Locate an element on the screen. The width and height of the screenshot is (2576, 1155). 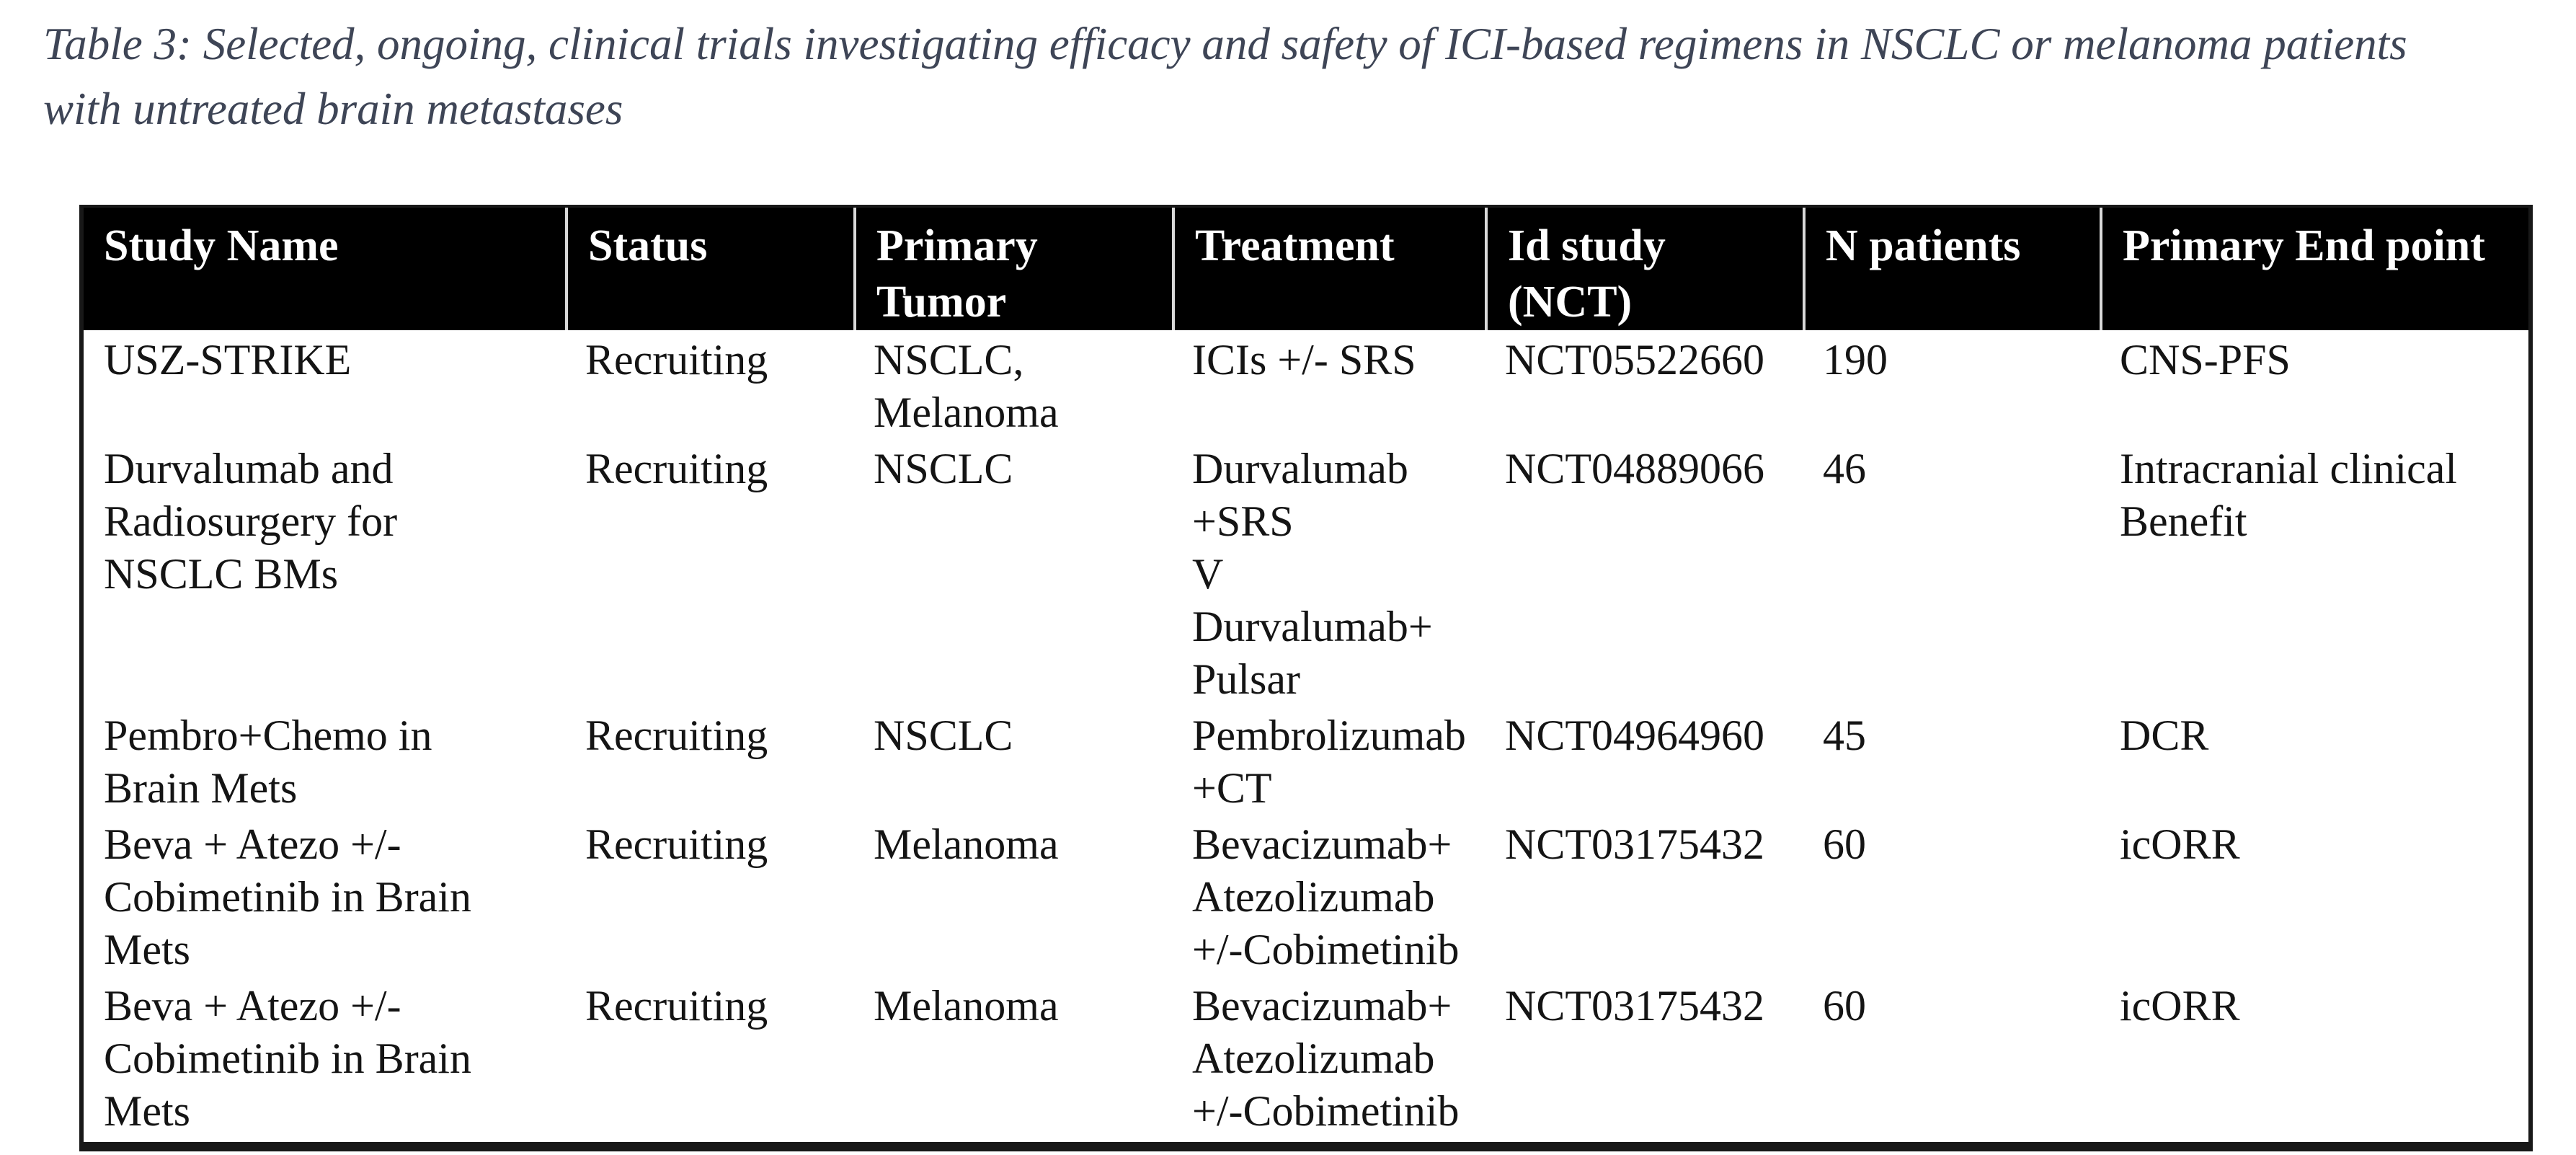
cell-n-patients: 45 is located at coordinates (1951, 760).